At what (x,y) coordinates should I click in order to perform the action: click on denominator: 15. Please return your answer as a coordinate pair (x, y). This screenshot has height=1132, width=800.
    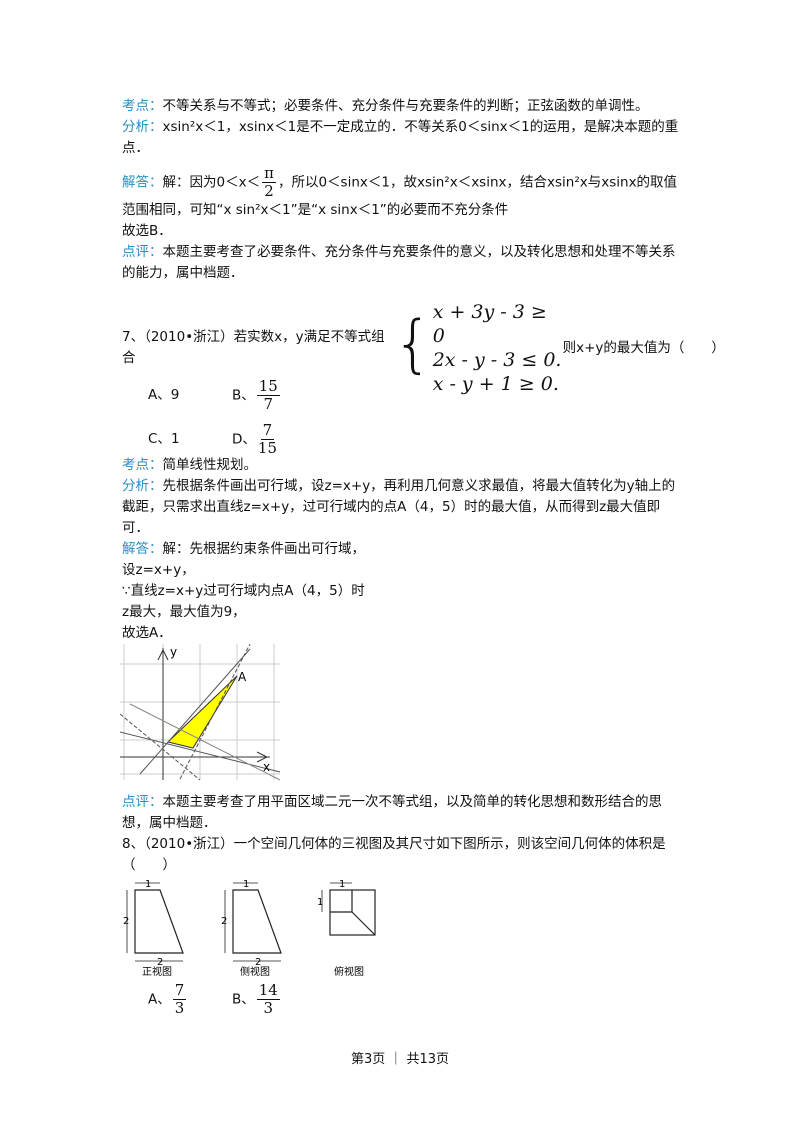
    Looking at the image, I should click on (267, 447).